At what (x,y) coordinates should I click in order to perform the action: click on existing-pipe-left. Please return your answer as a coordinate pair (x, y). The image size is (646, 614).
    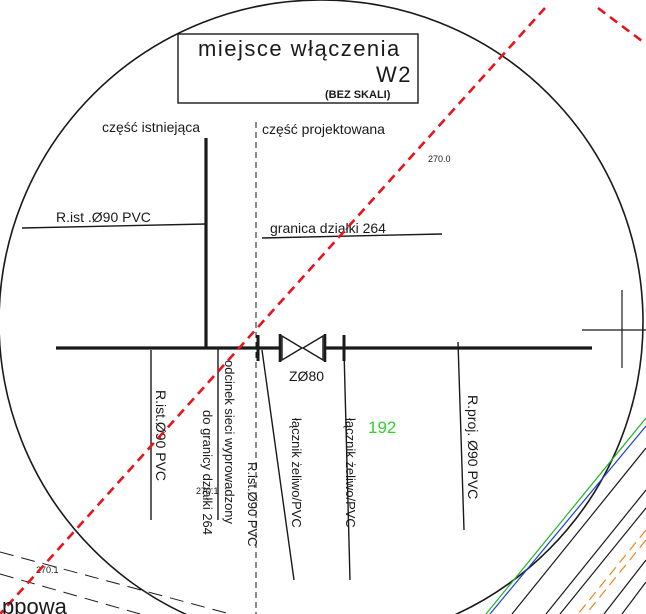
    Looking at the image, I should click on (114, 226).